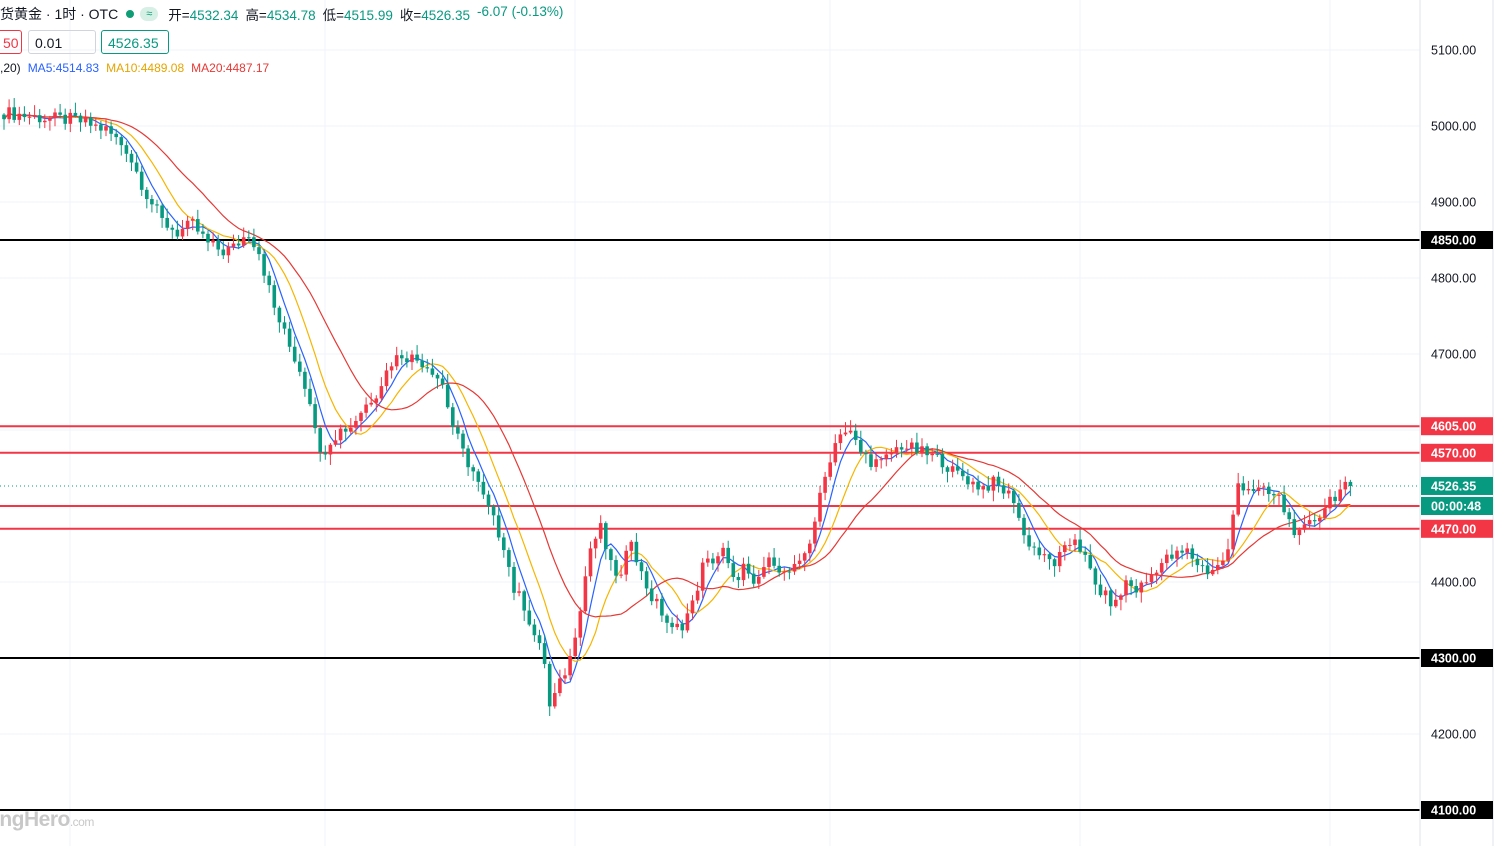  I want to click on level-price-label: 4605.00, so click(1453, 427).